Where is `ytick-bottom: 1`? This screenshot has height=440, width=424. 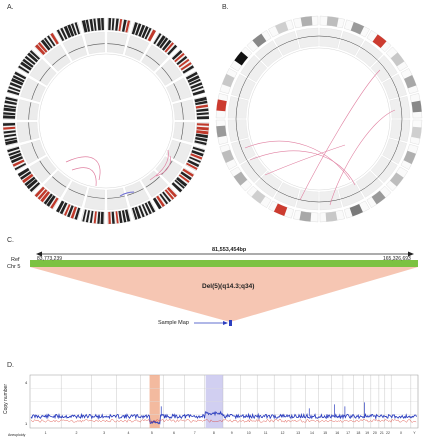
ytick-bottom: 1 is located at coordinates (26, 423).